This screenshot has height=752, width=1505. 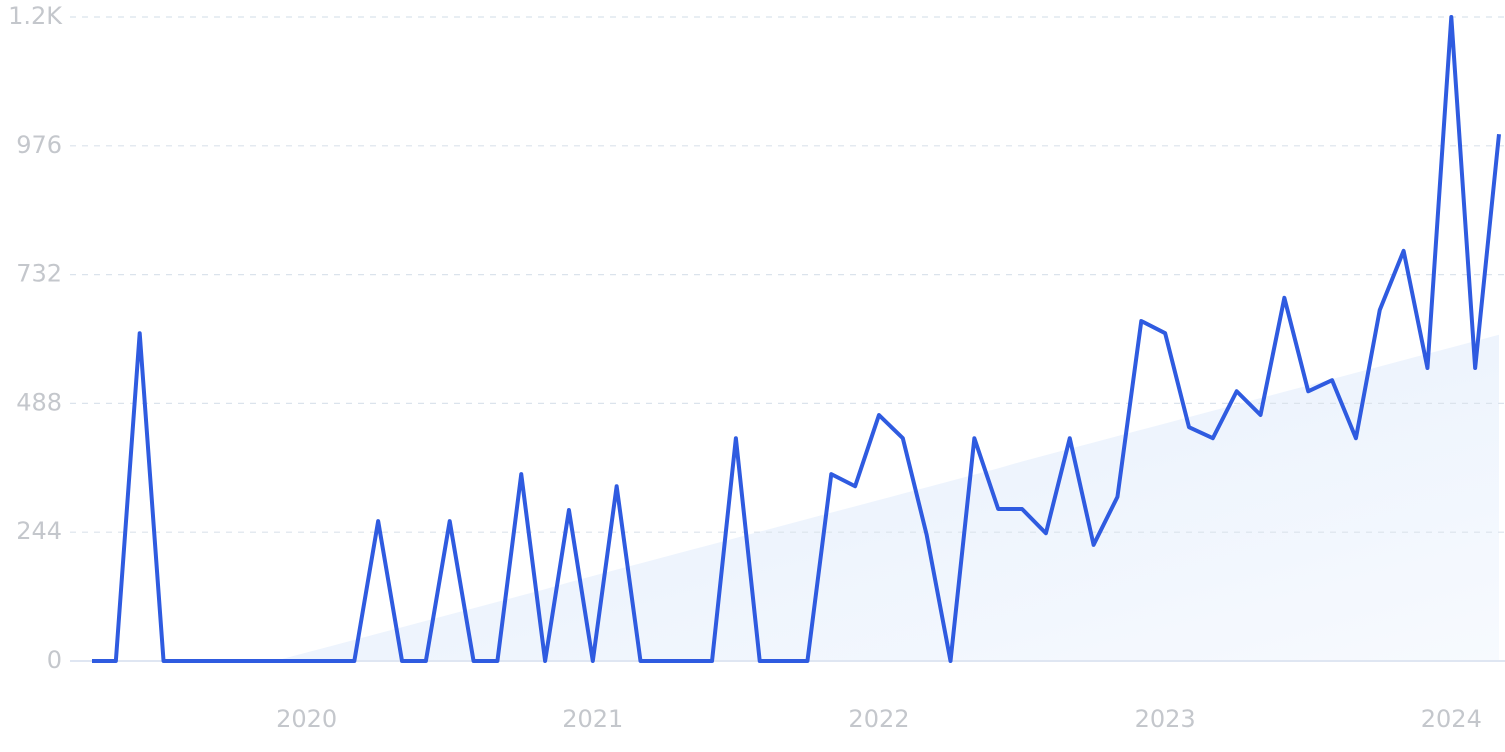 I want to click on y-tick-label: 488, so click(x=39, y=402).